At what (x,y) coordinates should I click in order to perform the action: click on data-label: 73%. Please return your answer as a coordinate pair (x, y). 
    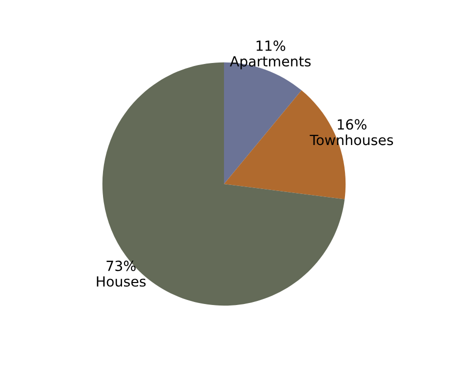
    Looking at the image, I should click on (121, 266).